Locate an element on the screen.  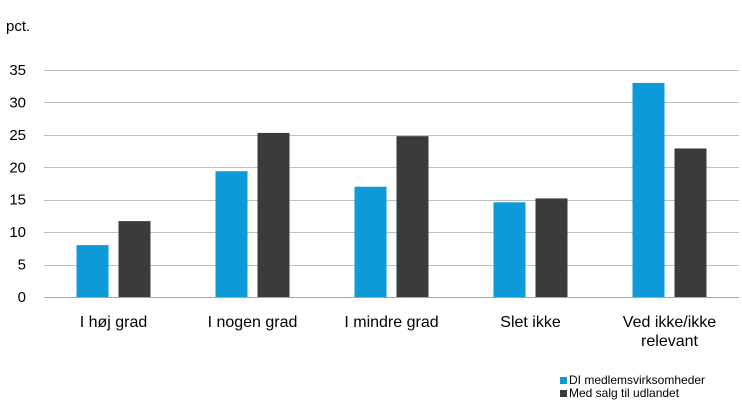
legend-label-series-2: Med salg til udlandet is located at coordinates (624, 393).